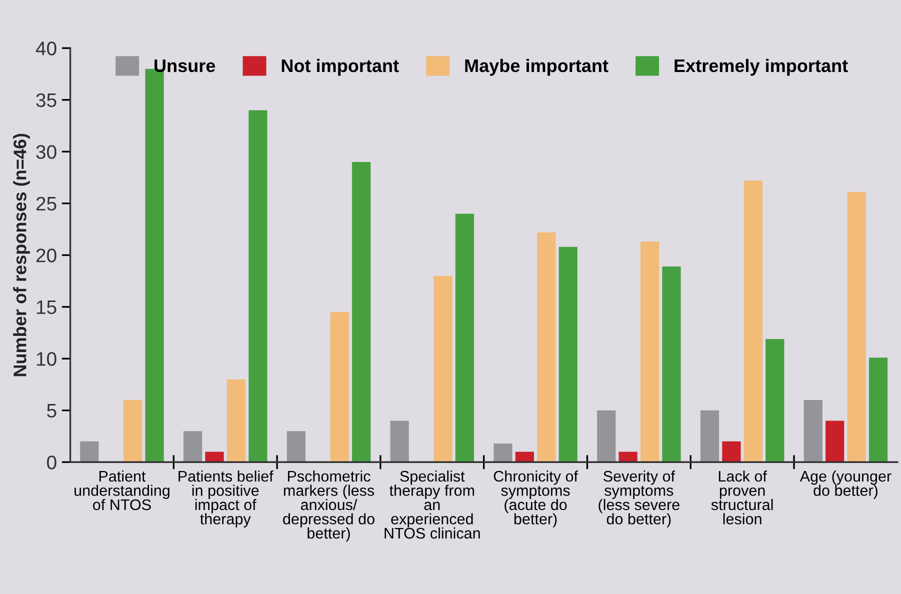 This screenshot has height=594, width=901. I want to click on legend-label: Maybe important, so click(536, 67).